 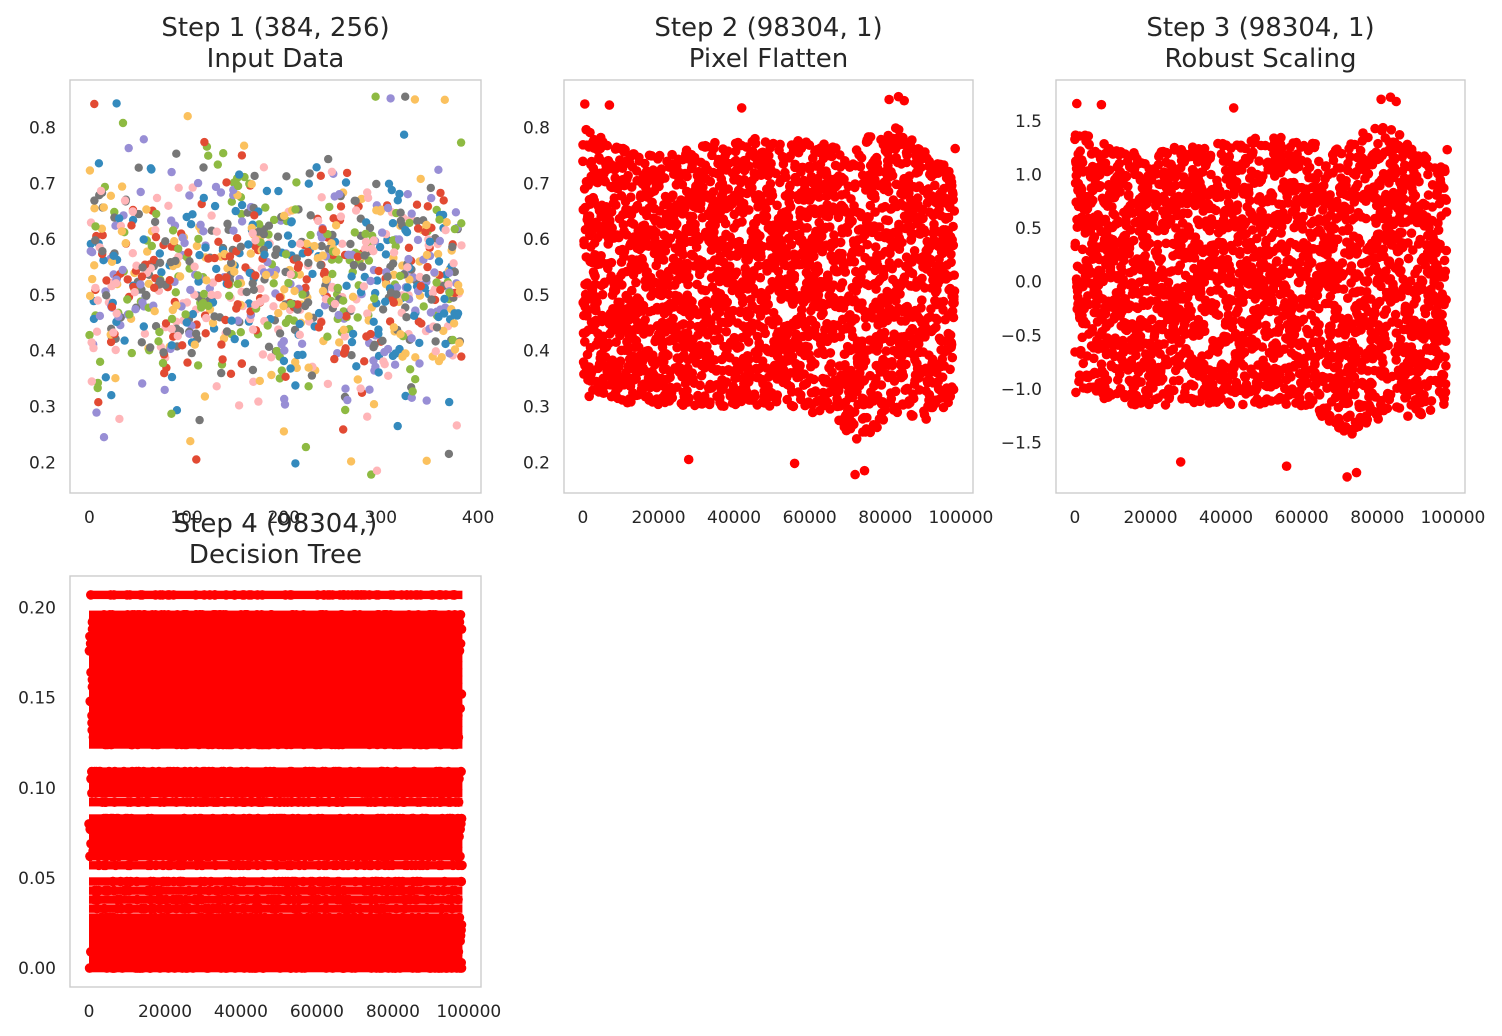 What do you see at coordinates (768, 59) in the screenshot?
I see `chart-subtitle: Pixel Flatten` at bounding box center [768, 59].